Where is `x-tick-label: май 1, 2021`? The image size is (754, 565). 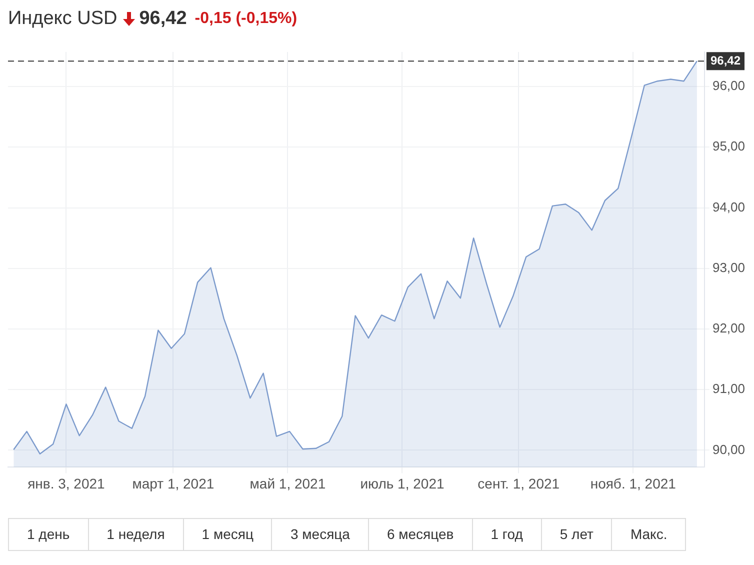
x-tick-label: май 1, 2021 is located at coordinates (288, 483).